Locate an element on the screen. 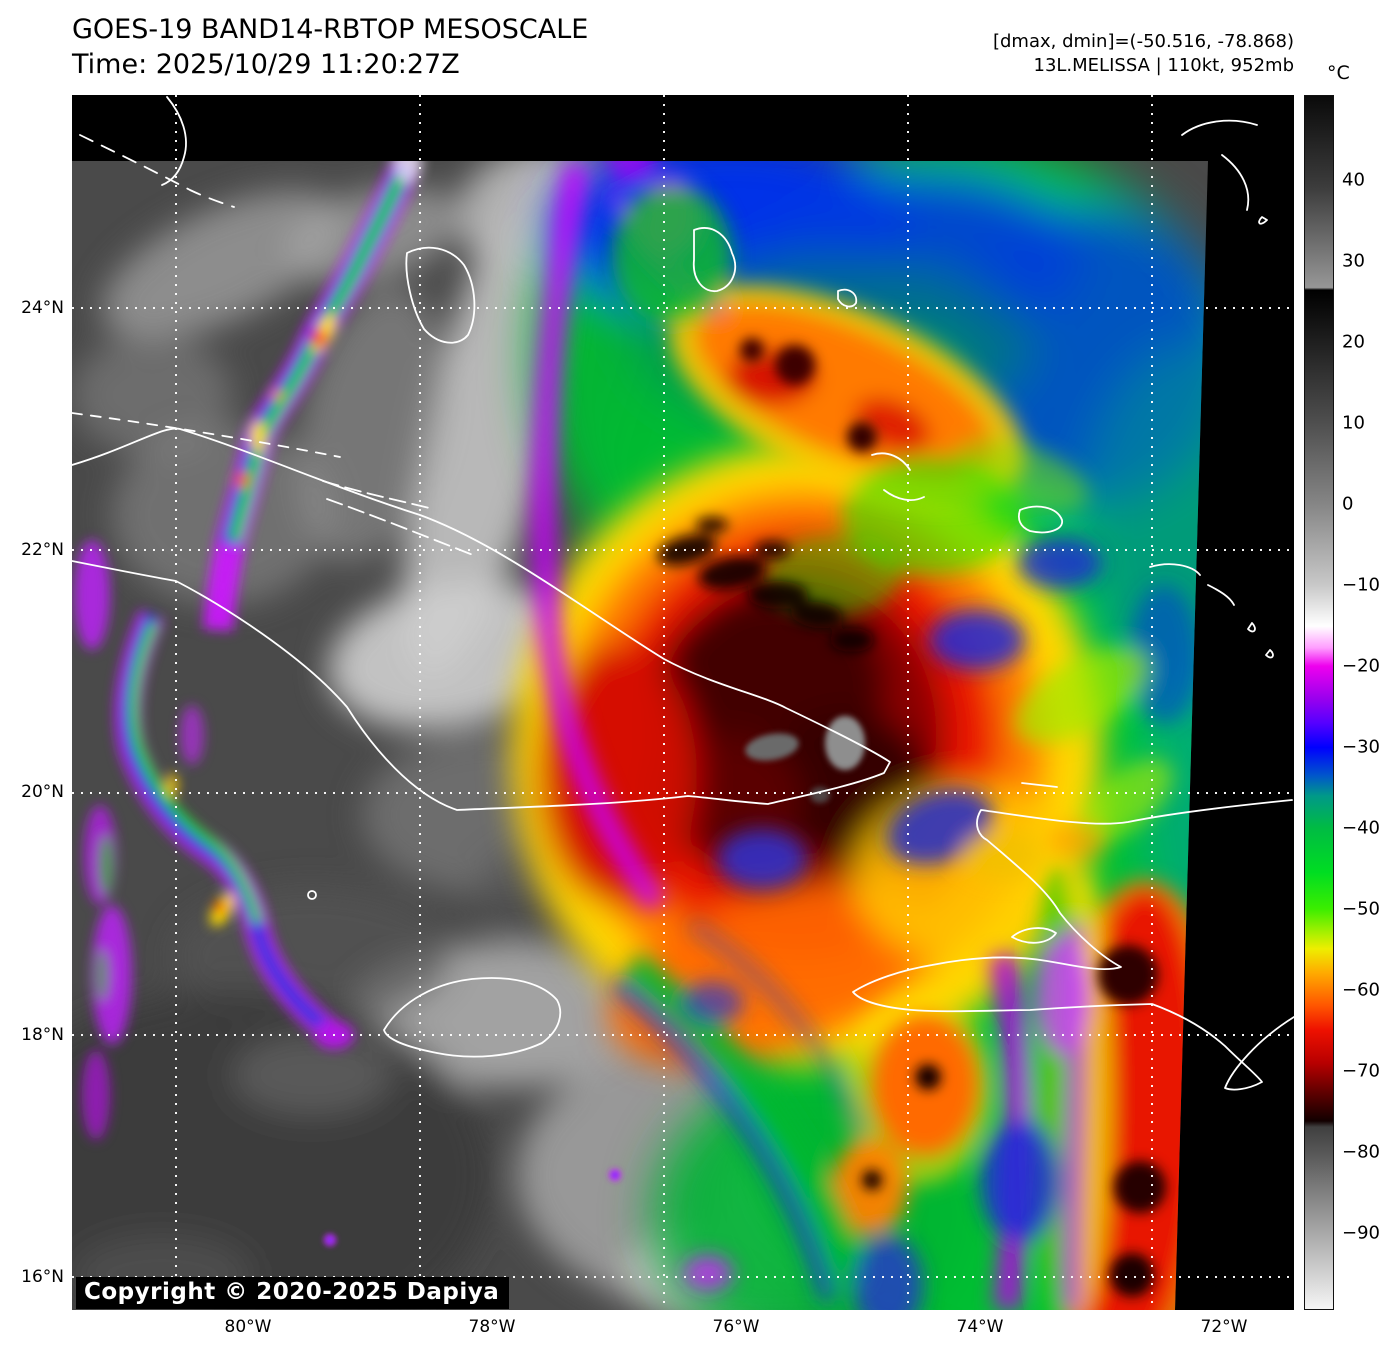 This screenshot has height=1359, width=1390. colorbar-tick-label: 20 is located at coordinates (1353, 342).